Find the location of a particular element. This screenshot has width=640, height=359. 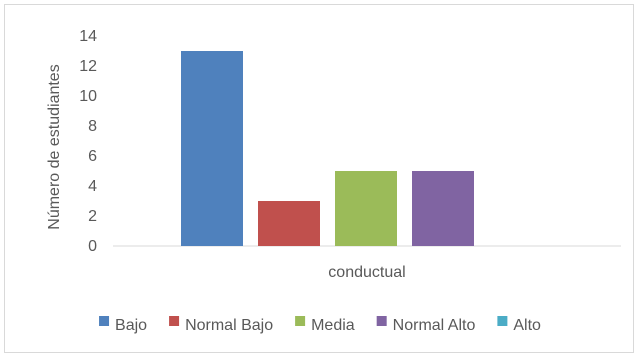

legend-label: Bajo is located at coordinates (131, 325).